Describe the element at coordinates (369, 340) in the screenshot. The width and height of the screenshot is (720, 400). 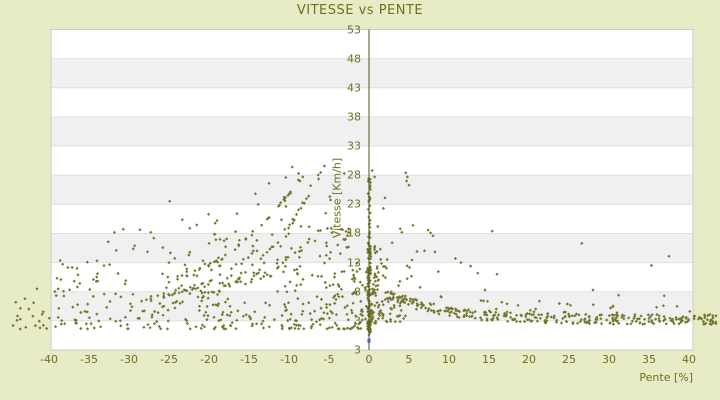
I see `highlighted-point` at that location.